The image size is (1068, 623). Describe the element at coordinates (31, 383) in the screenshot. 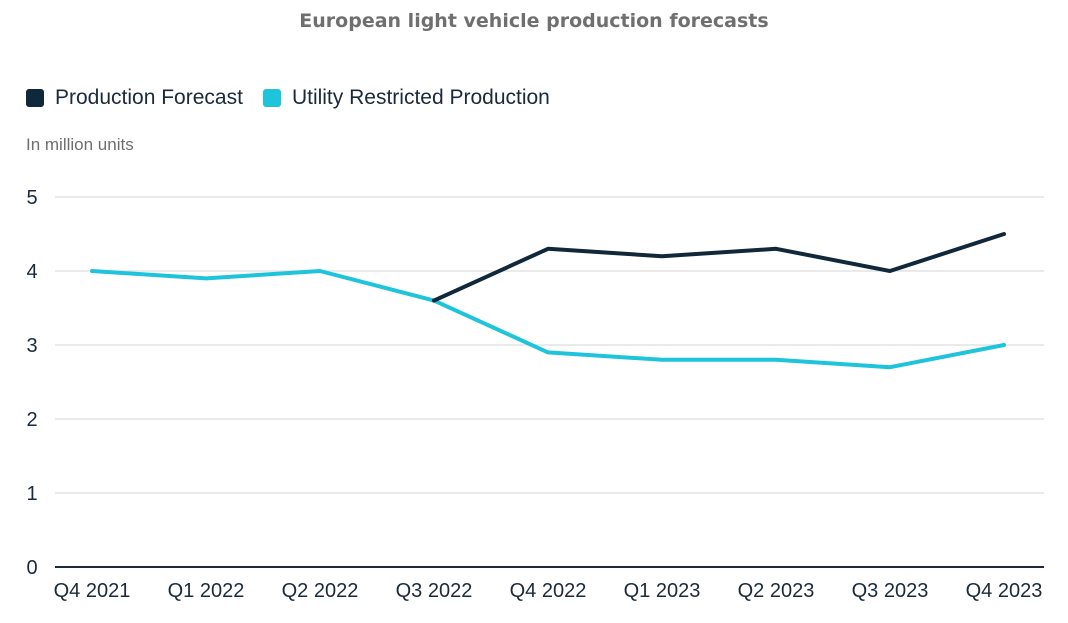

I see `y-axis-ticks: 0 1 2 3 4 5` at that location.